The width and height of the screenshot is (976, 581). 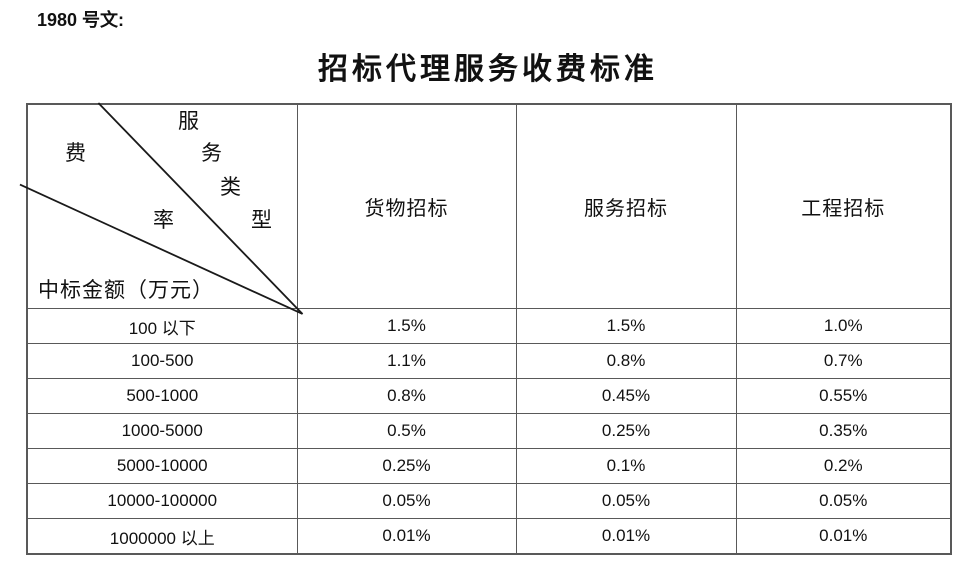 What do you see at coordinates (261, 220) in the screenshot?
I see `corner-top-char: 型` at bounding box center [261, 220].